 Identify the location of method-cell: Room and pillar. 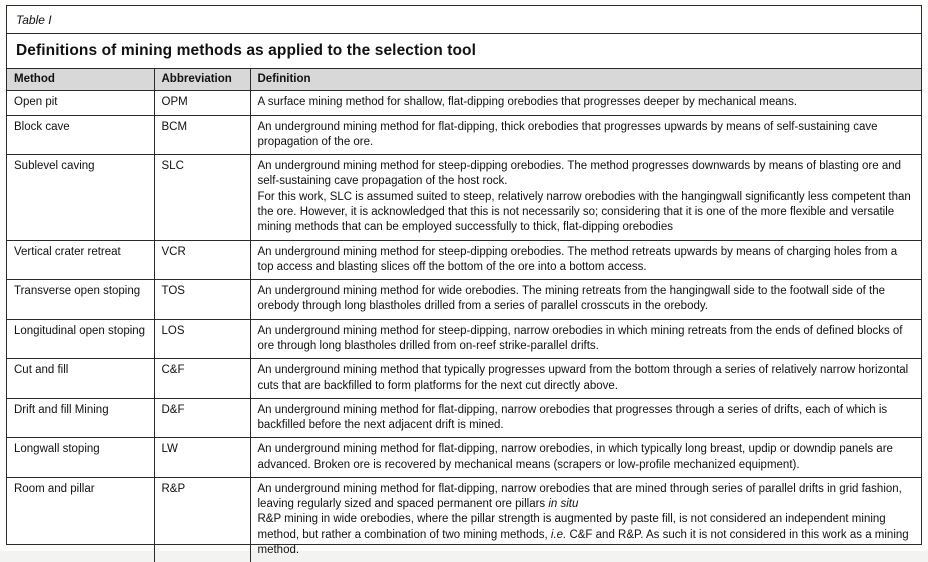
(81, 519).